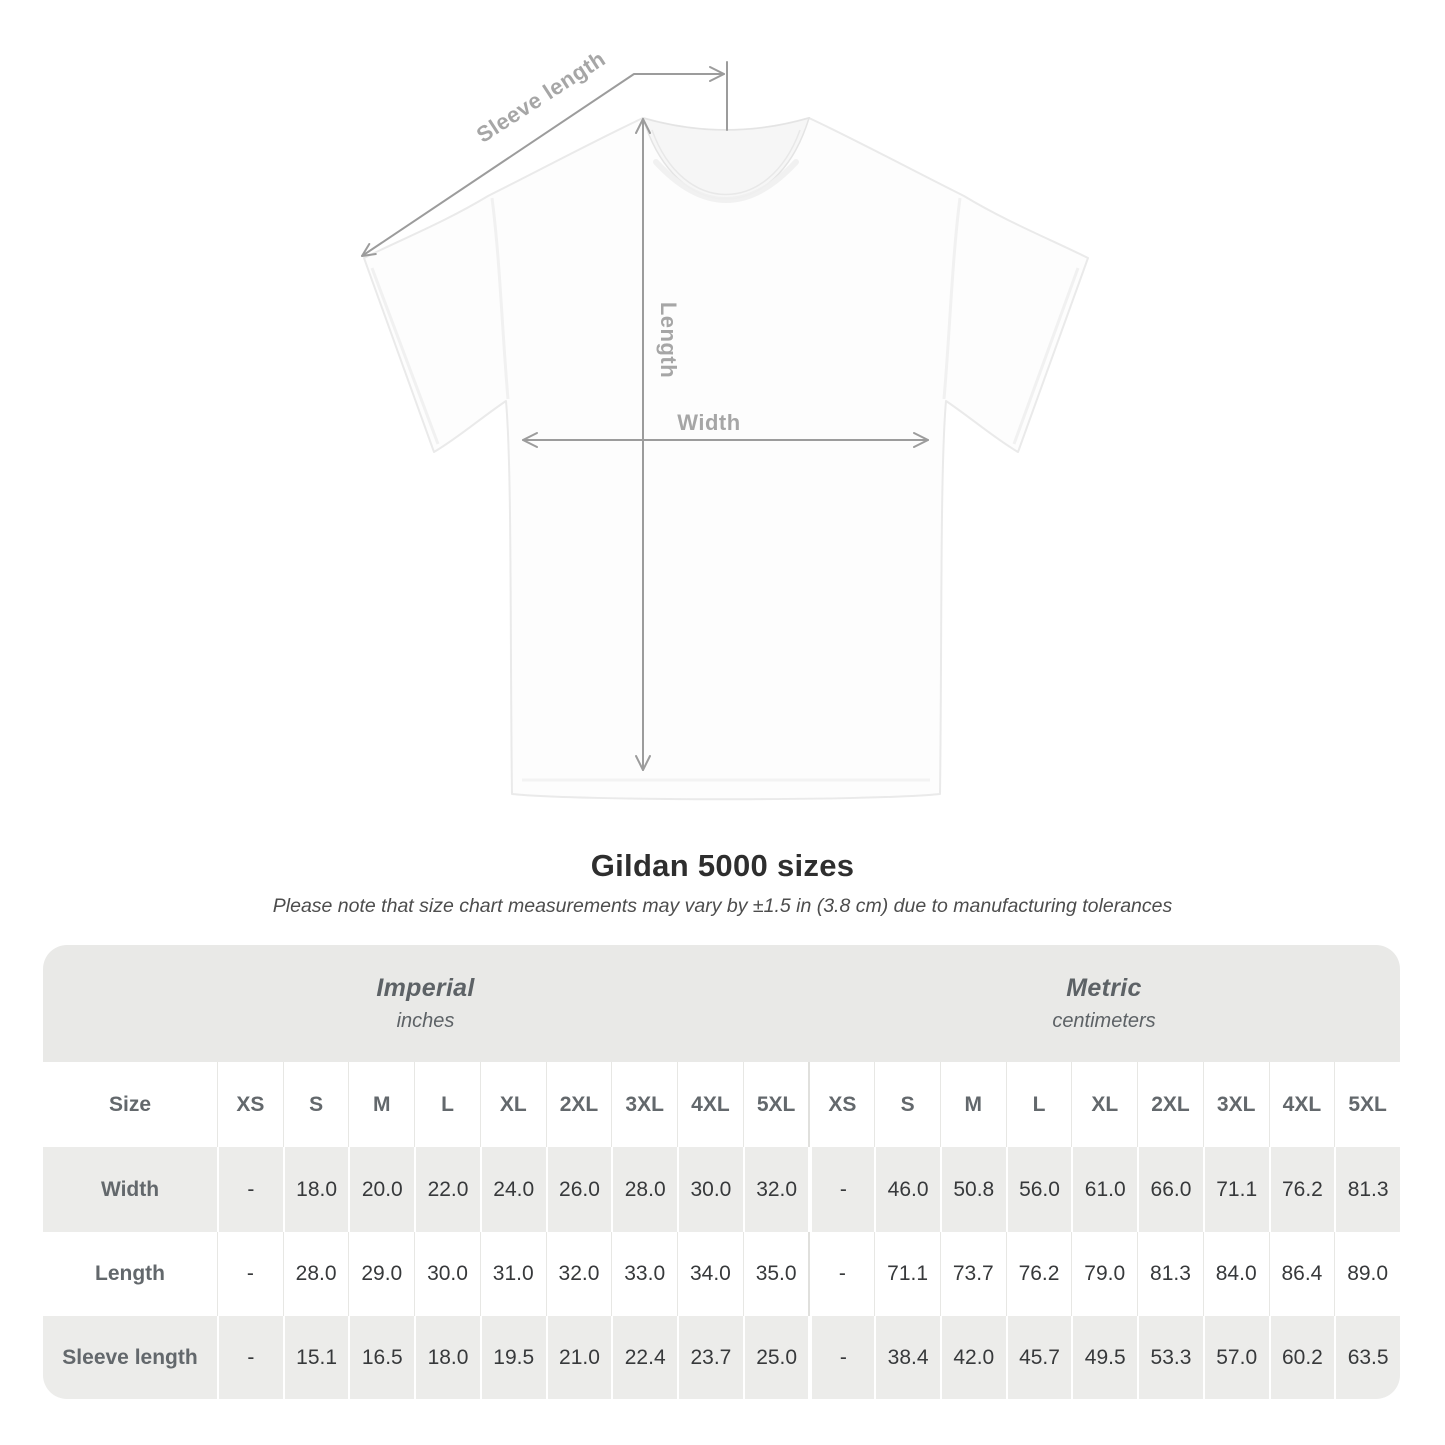 This screenshot has height=1445, width=1445. I want to click on value-cell: 50.8, so click(972, 1189).